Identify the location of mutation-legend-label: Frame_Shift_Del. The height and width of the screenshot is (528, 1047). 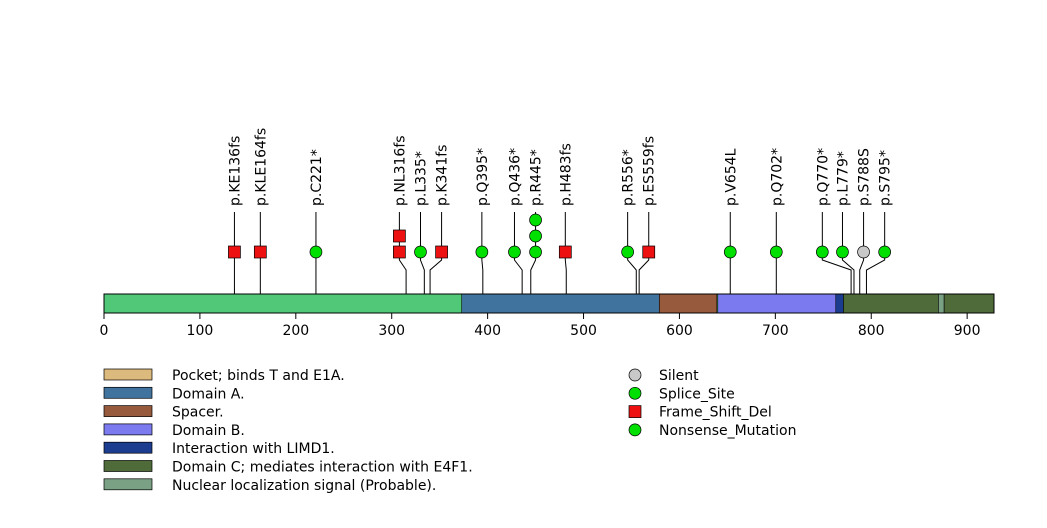
(715, 413).